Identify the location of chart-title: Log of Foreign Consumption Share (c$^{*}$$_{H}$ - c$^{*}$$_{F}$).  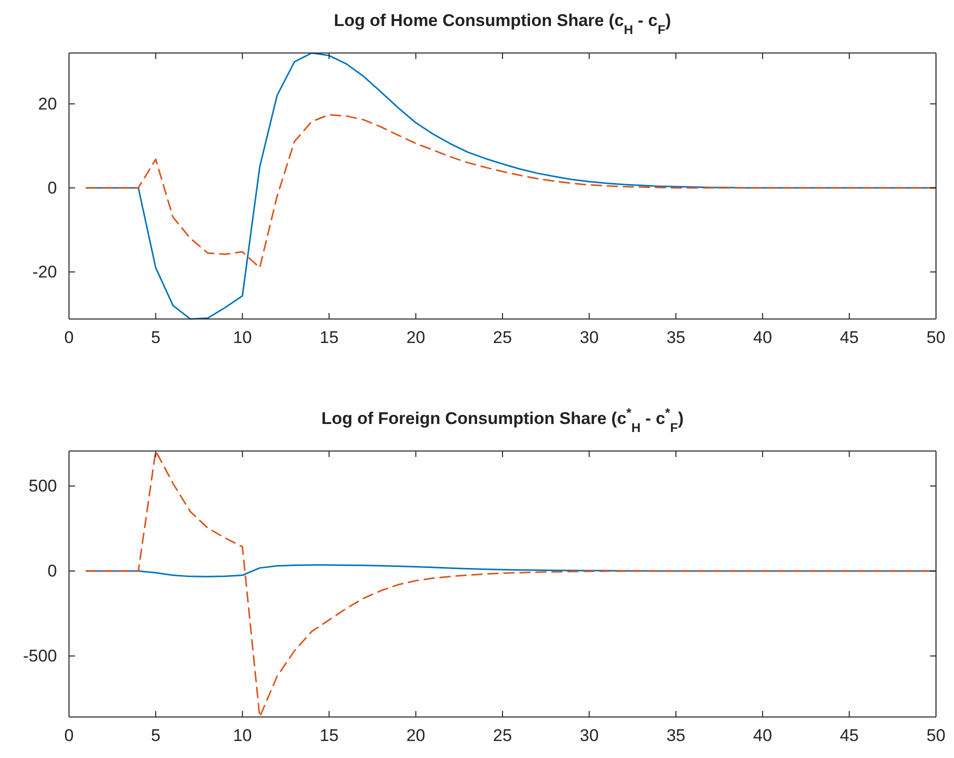
(502, 419).